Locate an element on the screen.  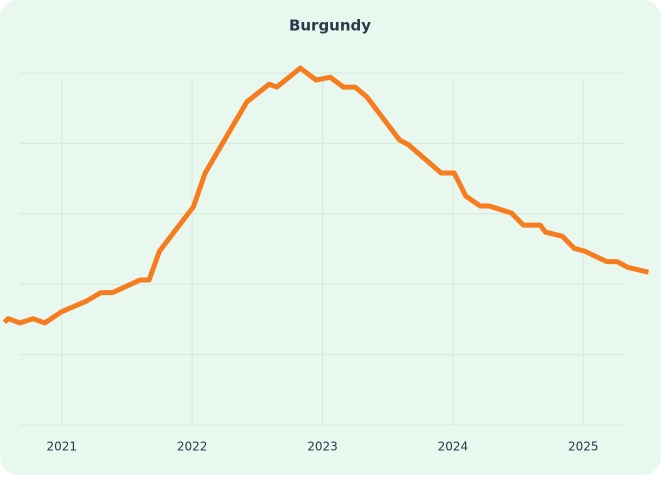
chart-title: Burgundy is located at coordinates (330, 26).